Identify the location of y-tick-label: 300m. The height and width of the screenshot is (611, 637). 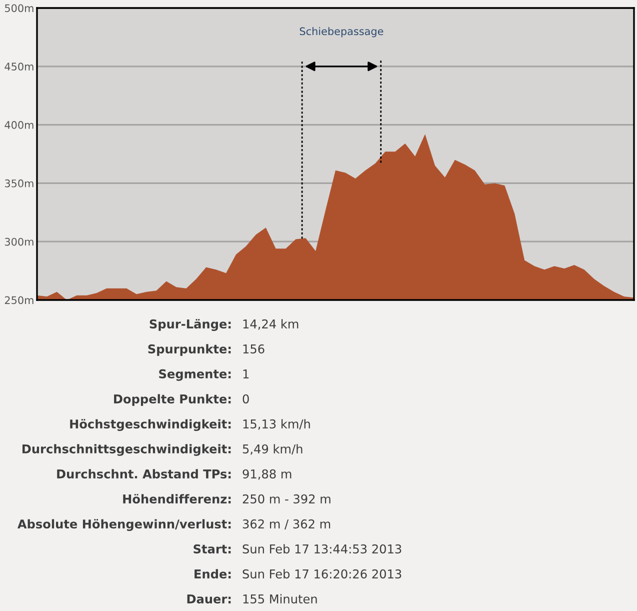
(19, 242).